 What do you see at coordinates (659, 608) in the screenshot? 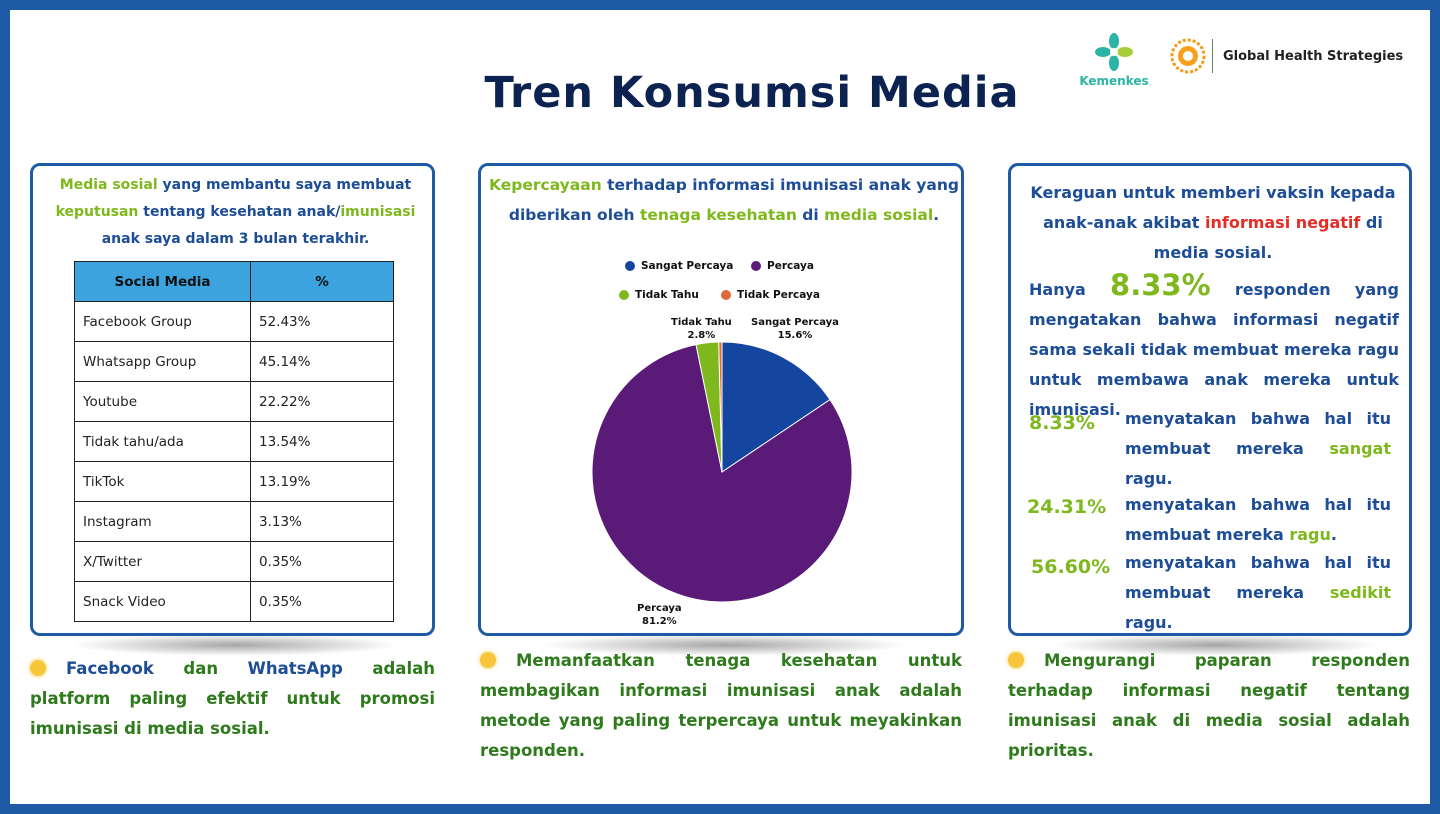
I see `slice-name: Percaya` at bounding box center [659, 608].